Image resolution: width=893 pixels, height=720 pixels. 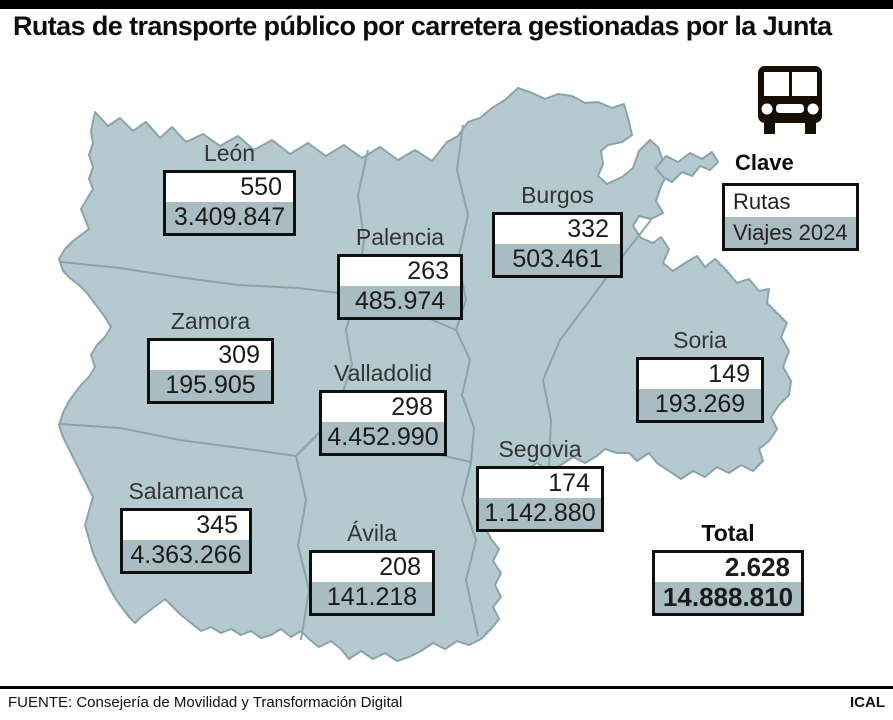 I want to click on trips-value: 141.218, so click(x=372, y=597).